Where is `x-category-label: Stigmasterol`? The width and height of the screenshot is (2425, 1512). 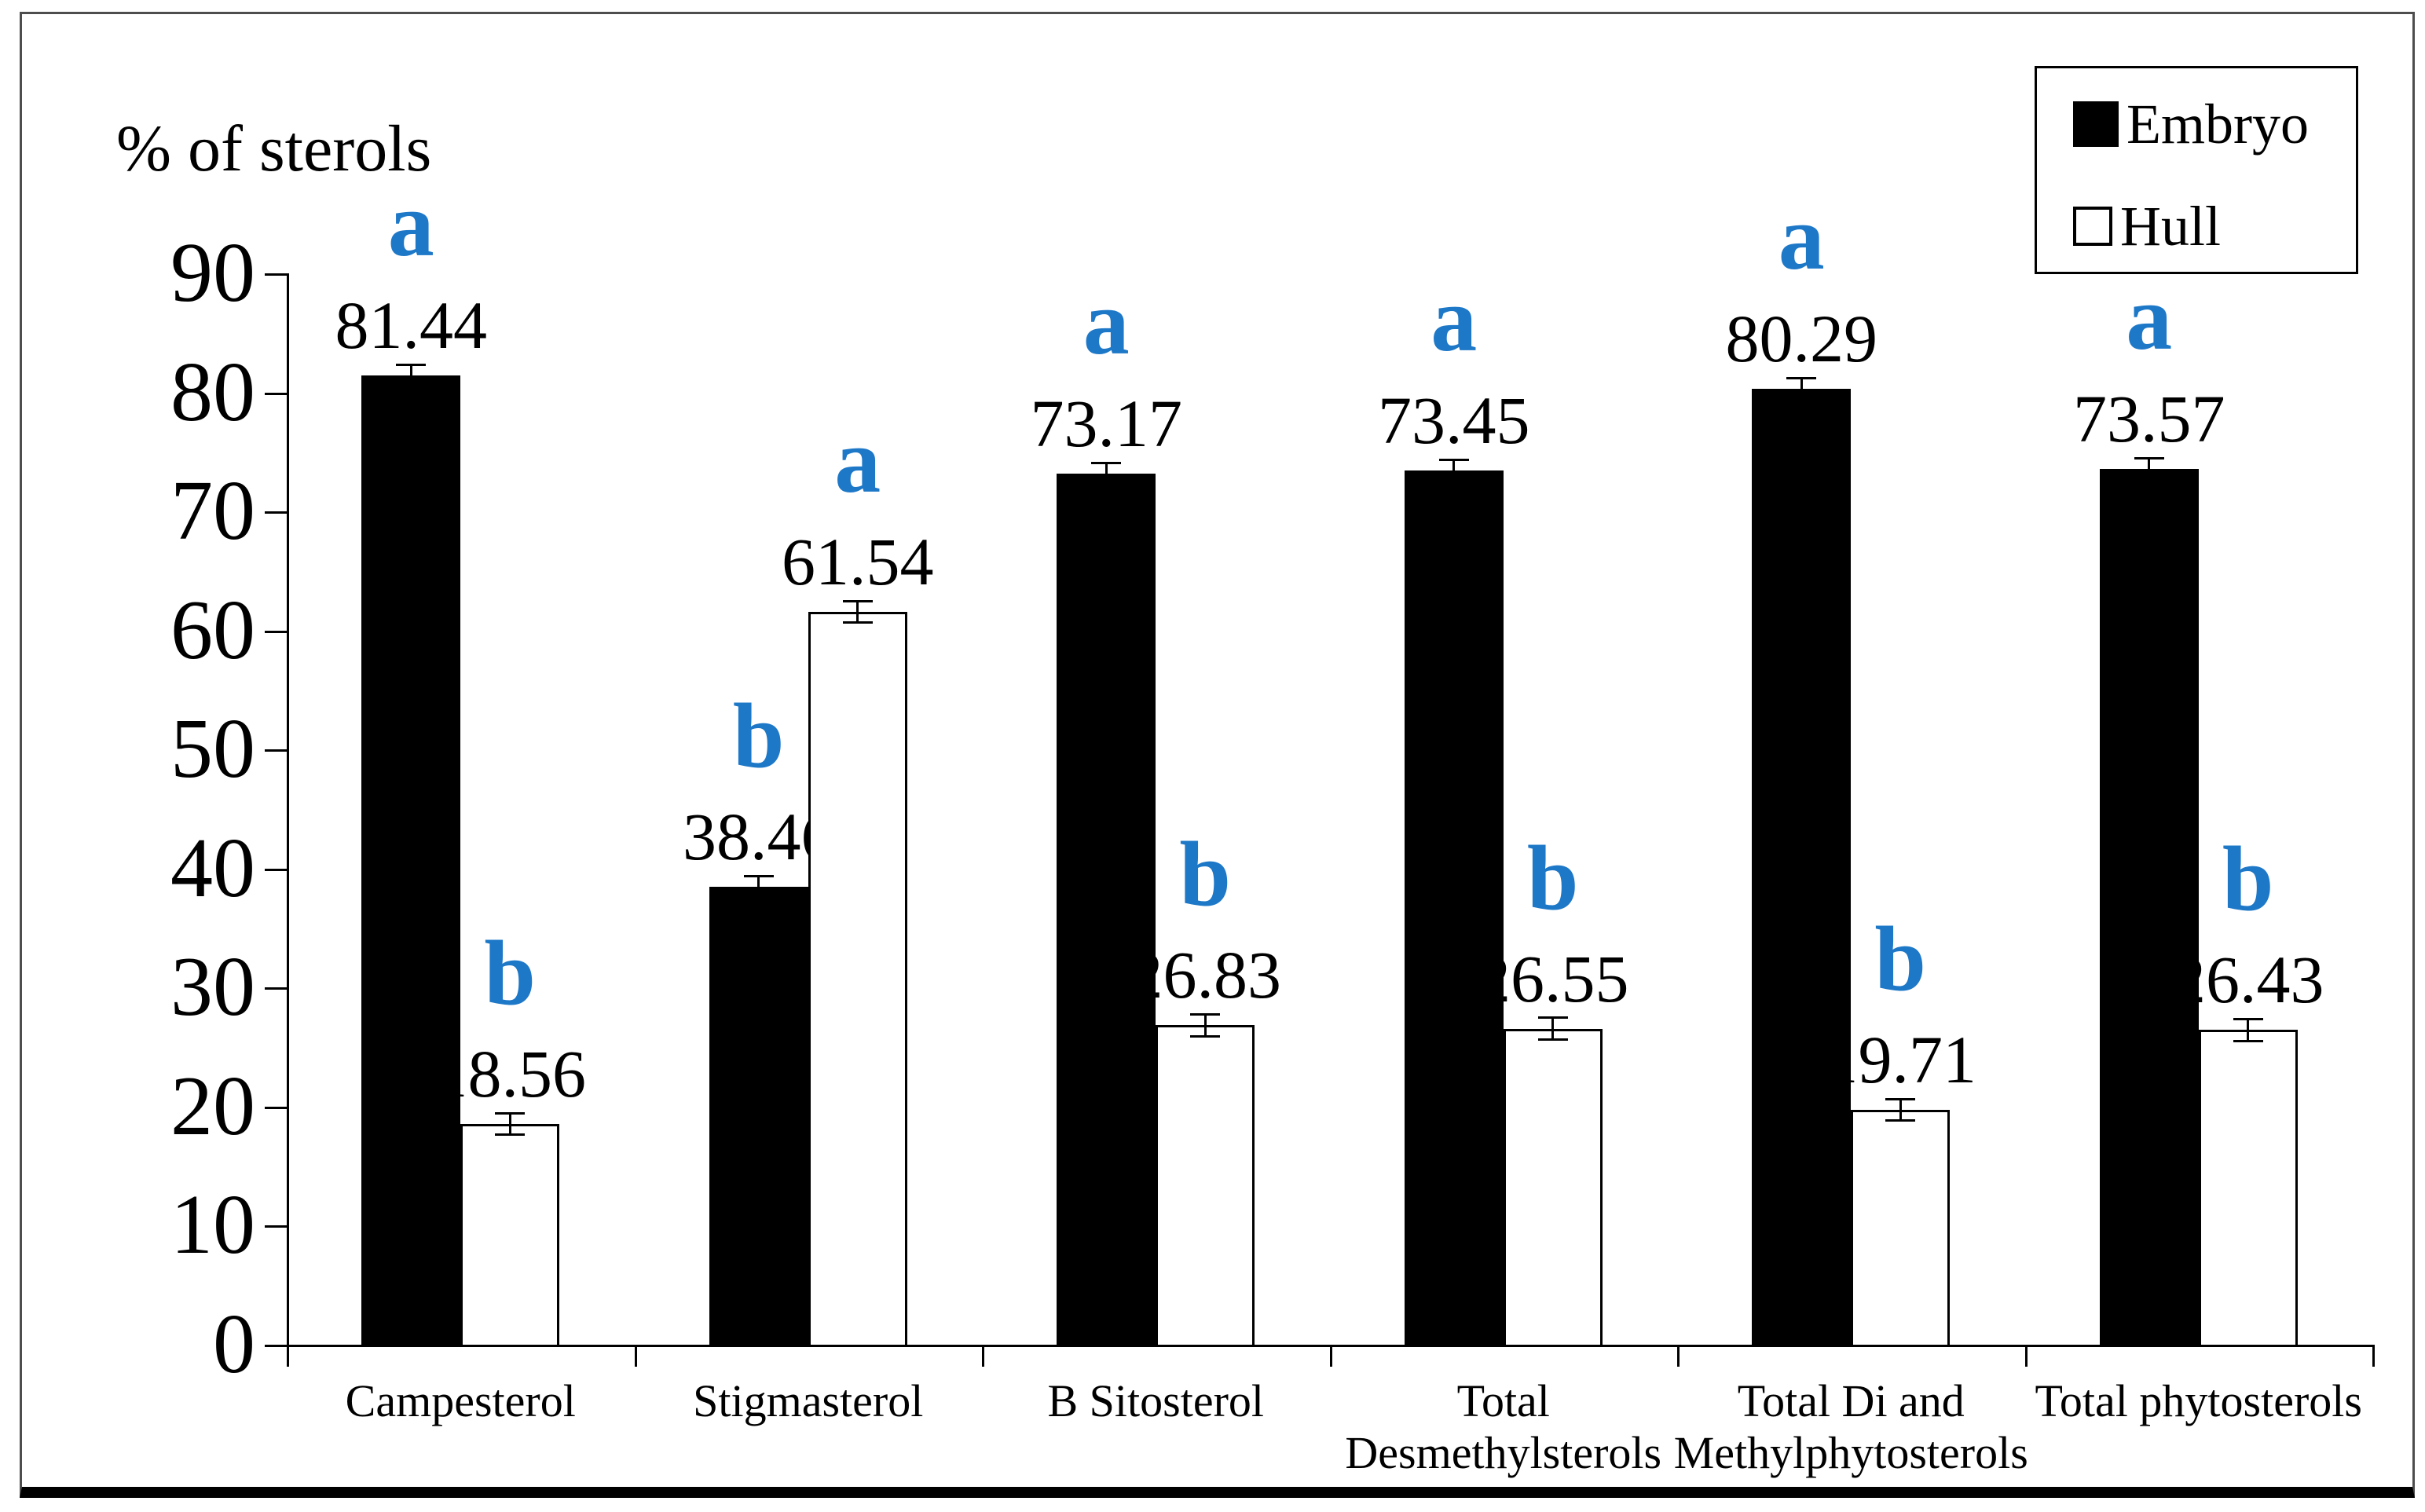 x-category-label: Stigmasterol is located at coordinates (809, 1400).